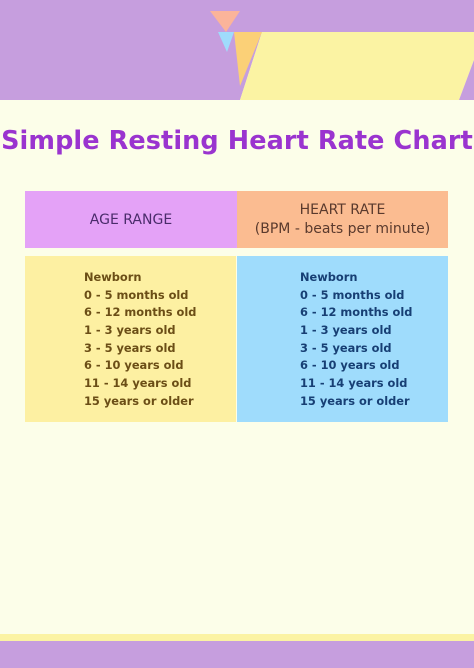 This screenshot has width=474, height=668. Describe the element at coordinates (136, 294) in the screenshot. I see `age-range-item: 0 - 5 months old` at that location.